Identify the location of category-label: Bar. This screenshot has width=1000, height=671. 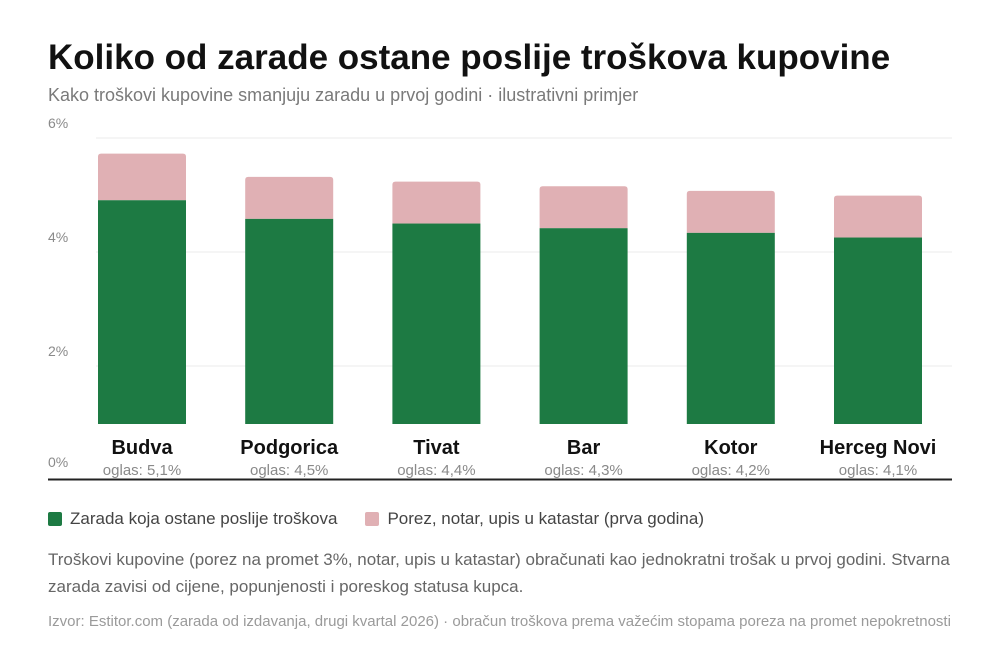
(584, 448).